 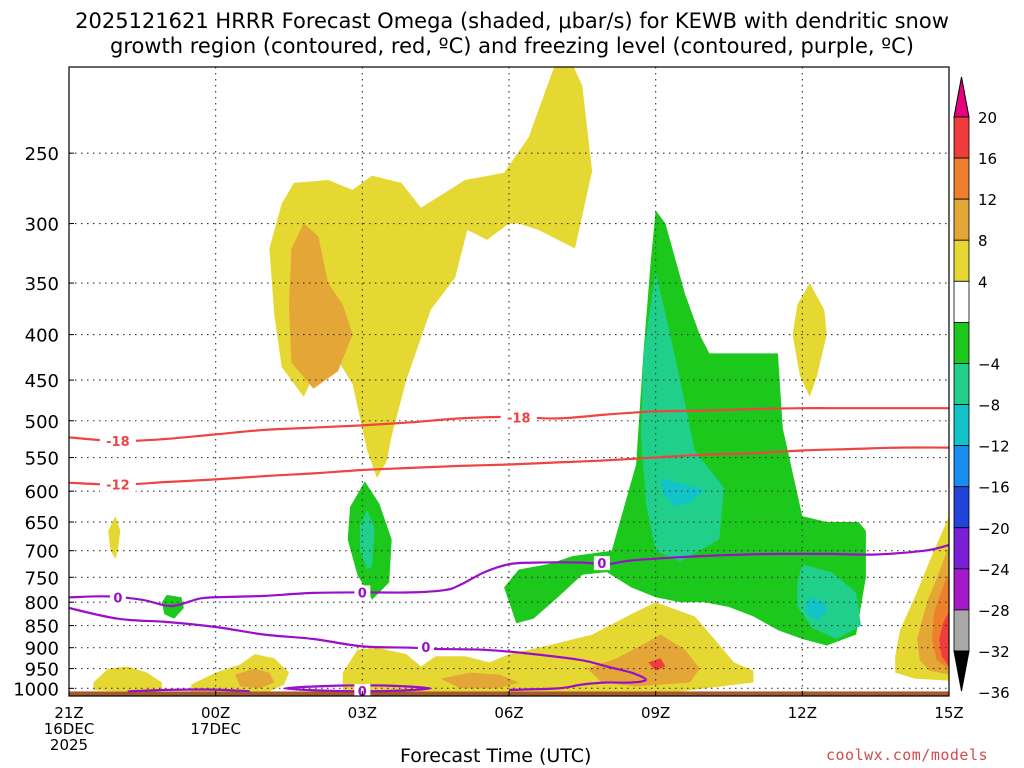 I want to click on colorbar-bottom-arrow, so click(x=961, y=671).